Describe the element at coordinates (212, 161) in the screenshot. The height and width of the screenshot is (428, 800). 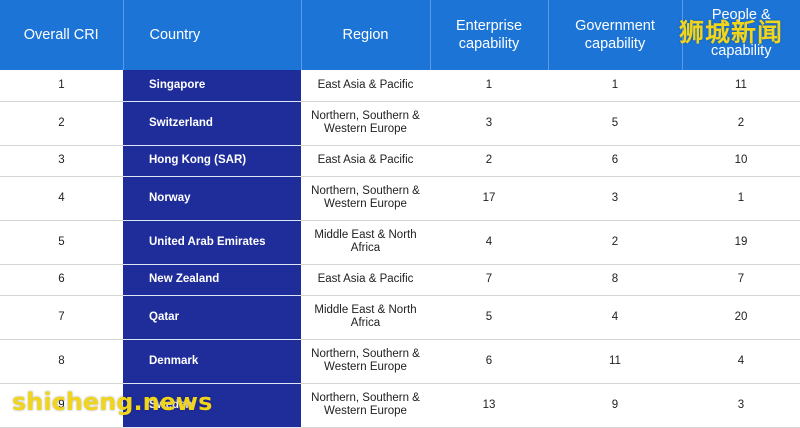
I see `cell-country: Hong Kong (SAR)` at that location.